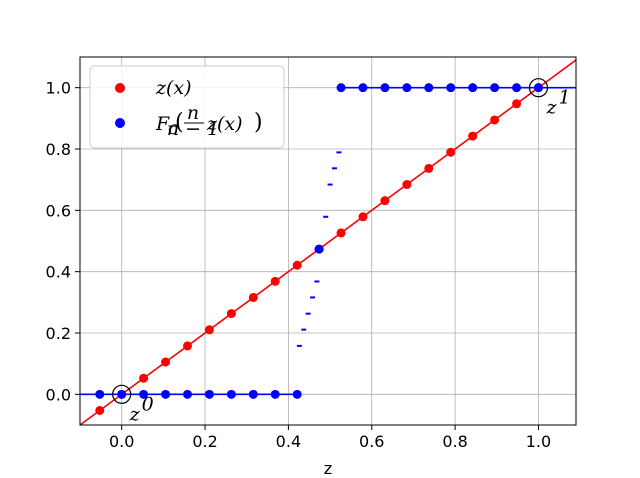 This screenshot has height=478, width=640. Describe the element at coordinates (538, 441) in the screenshot. I see `x-tick-label: 1.0` at that location.